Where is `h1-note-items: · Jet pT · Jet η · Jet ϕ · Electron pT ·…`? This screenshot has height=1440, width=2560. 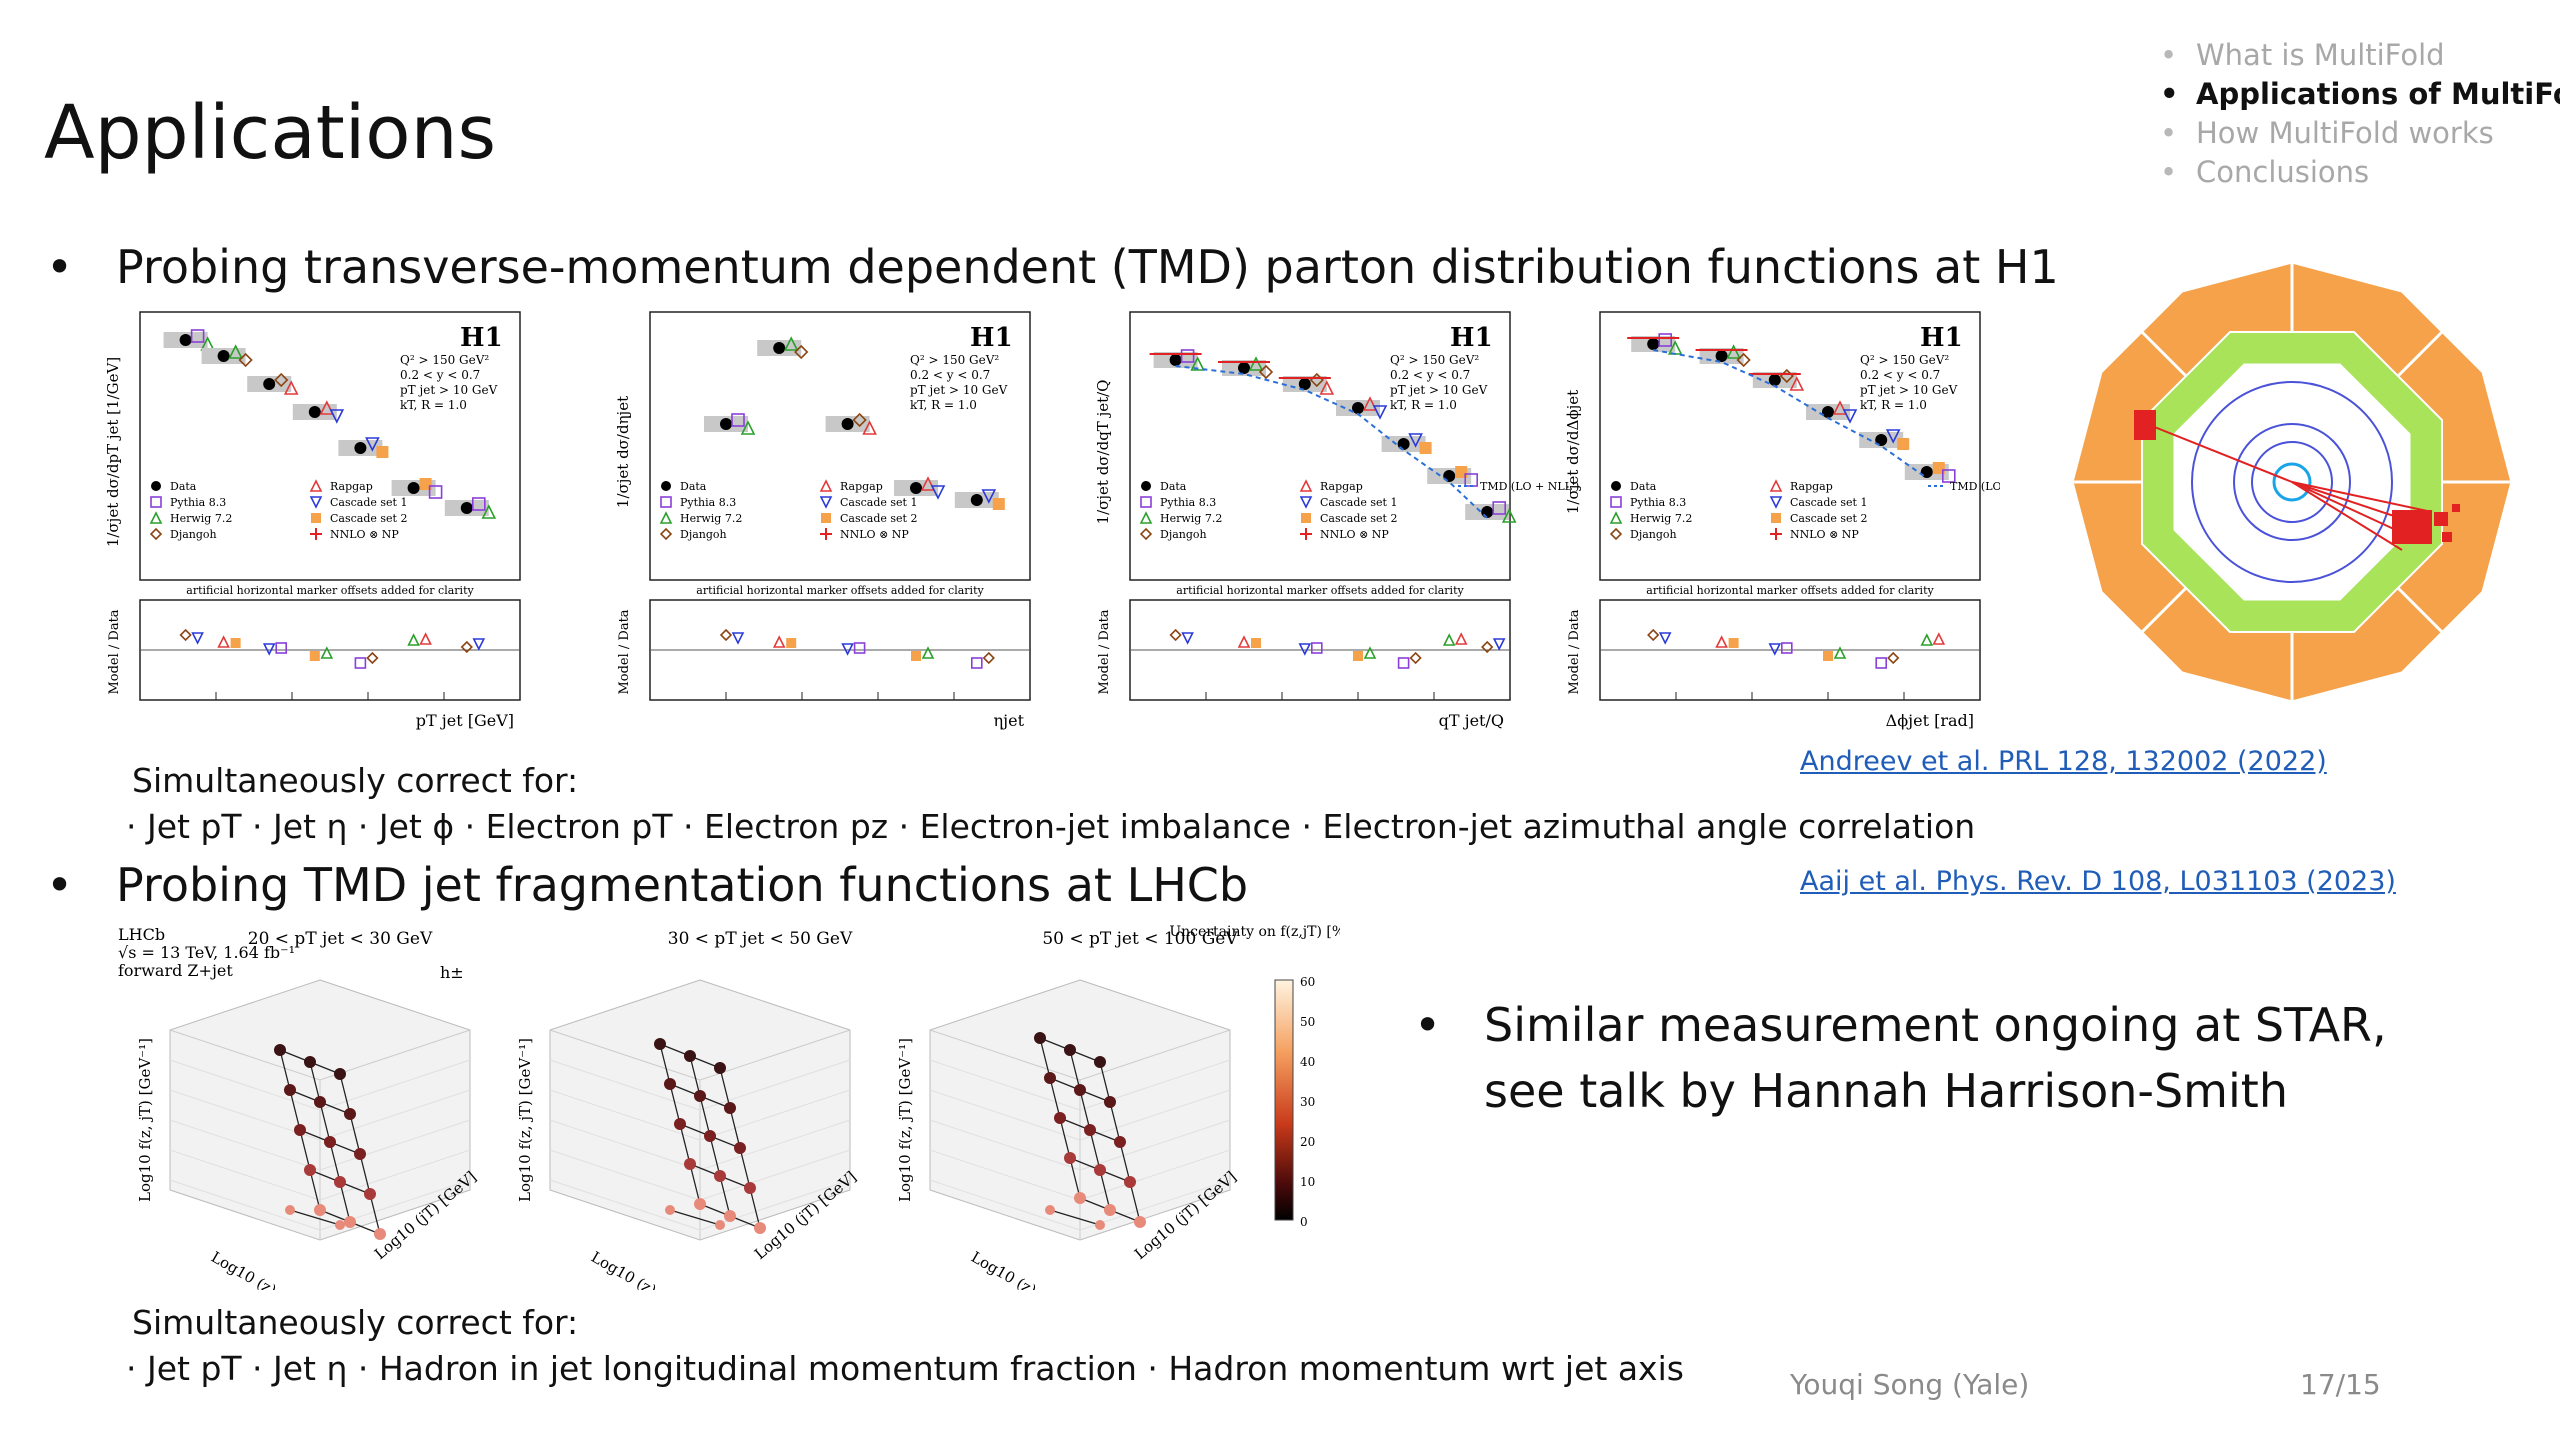
h1-note-items: · Jet pT · Jet η · Jet ϕ · Electron pT ·… is located at coordinates (1051, 826).